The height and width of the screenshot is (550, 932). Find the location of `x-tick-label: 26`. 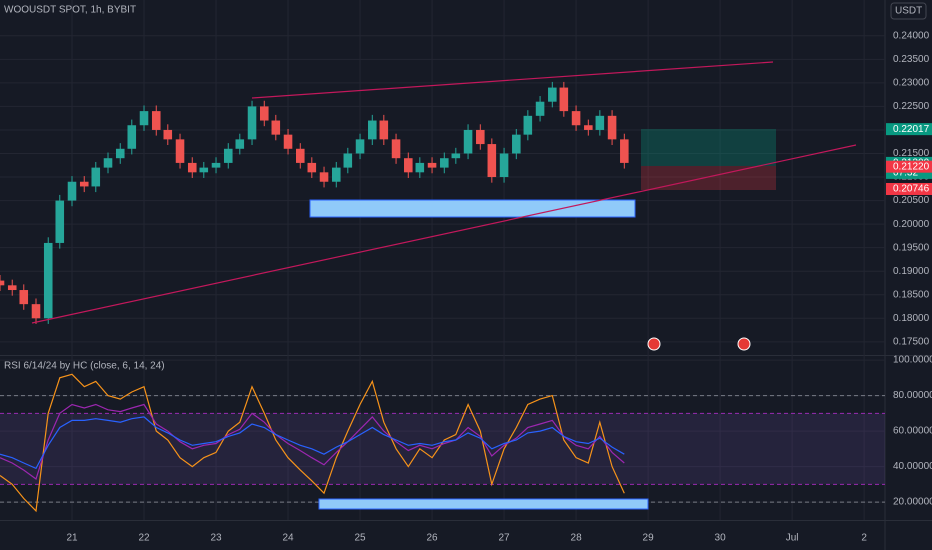

x-tick-label: 26 is located at coordinates (432, 538).